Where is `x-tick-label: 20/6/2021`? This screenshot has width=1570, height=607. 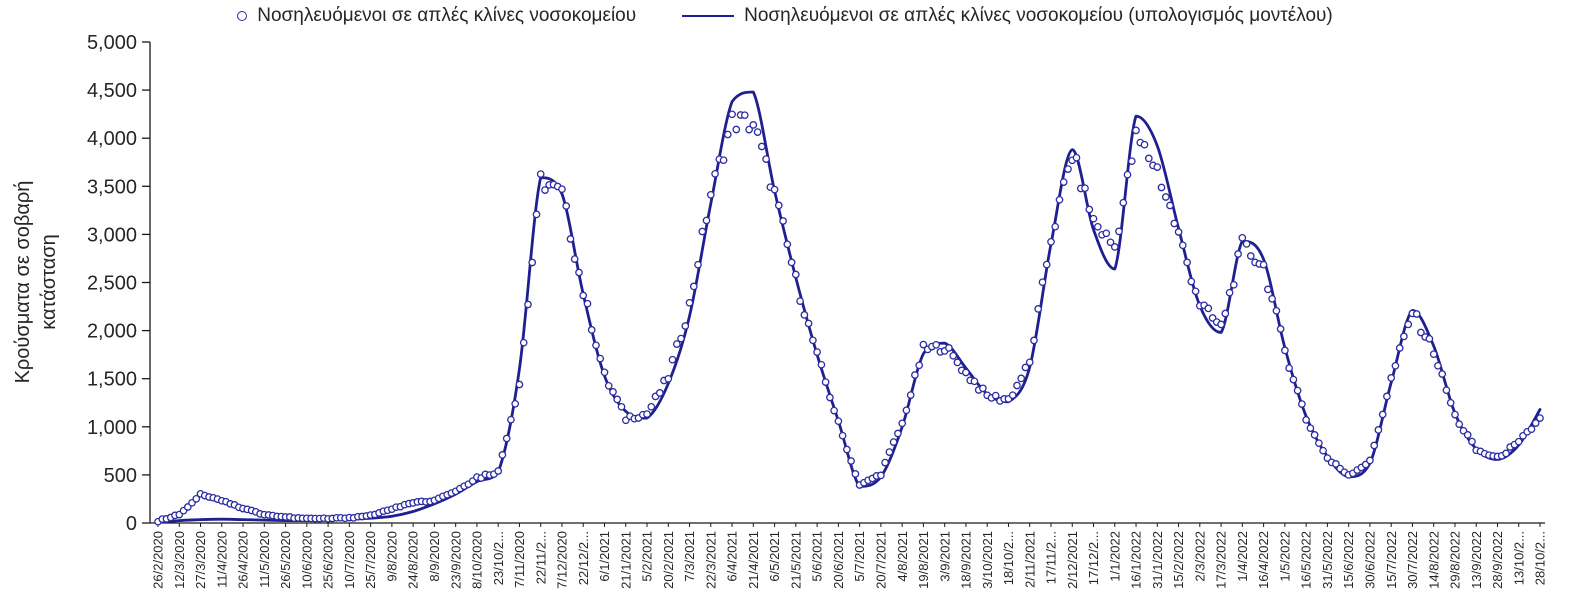
x-tick-label: 20/6/2021 is located at coordinates (838, 560).